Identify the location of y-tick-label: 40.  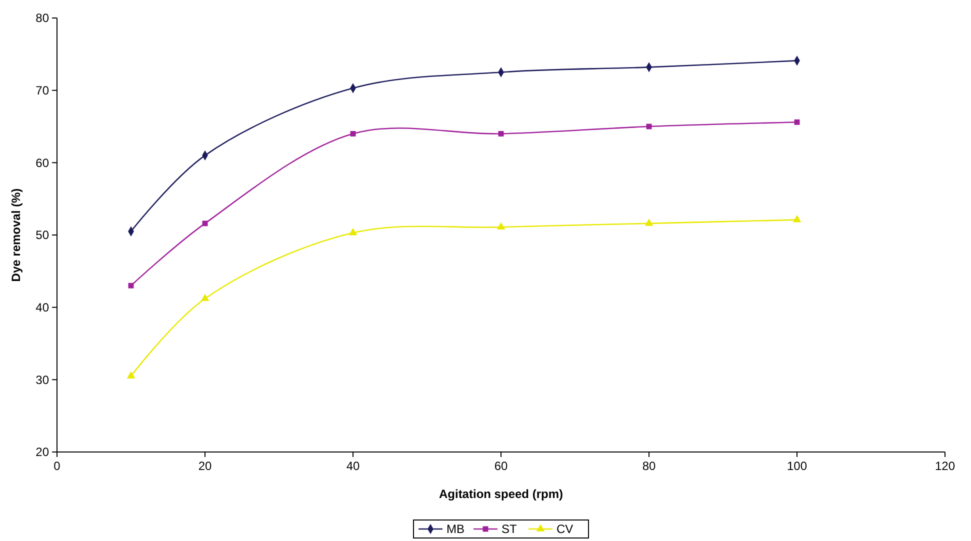
(43, 307).